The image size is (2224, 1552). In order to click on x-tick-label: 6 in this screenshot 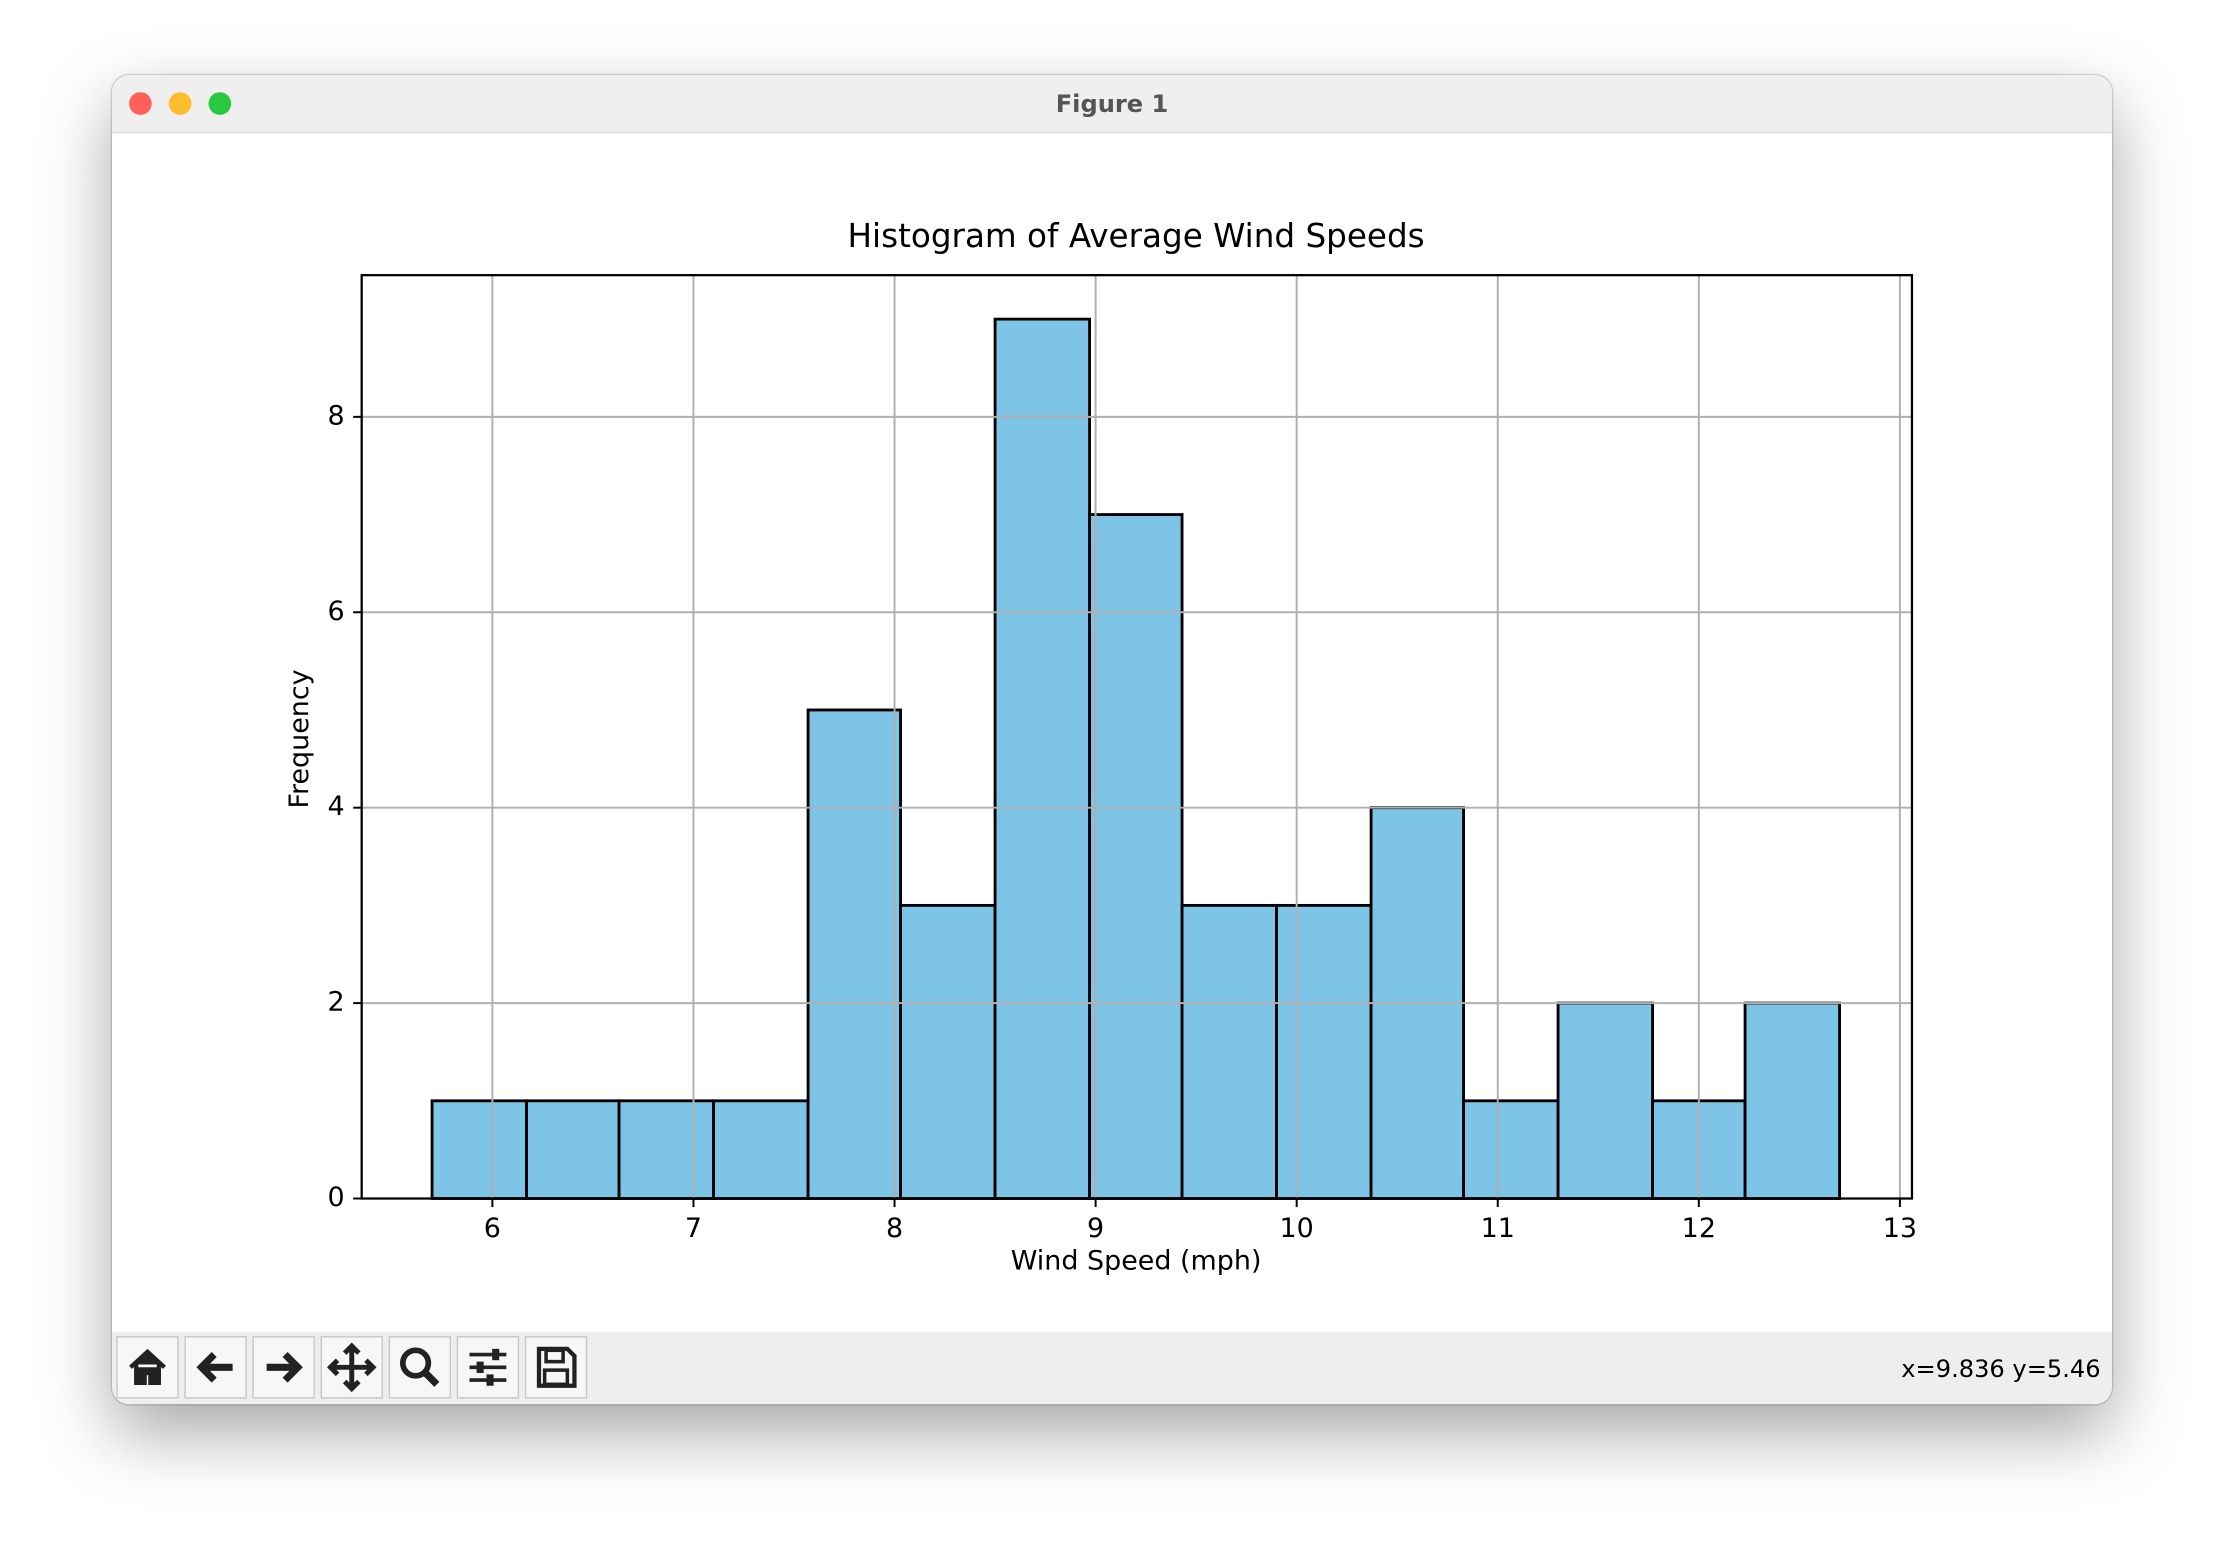, I will do `click(492, 1228)`.